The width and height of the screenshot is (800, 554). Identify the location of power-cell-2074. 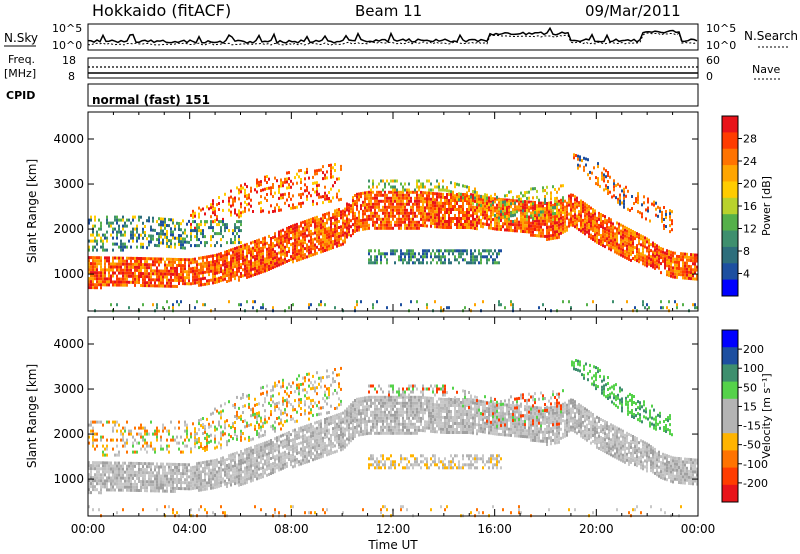
(519, 201).